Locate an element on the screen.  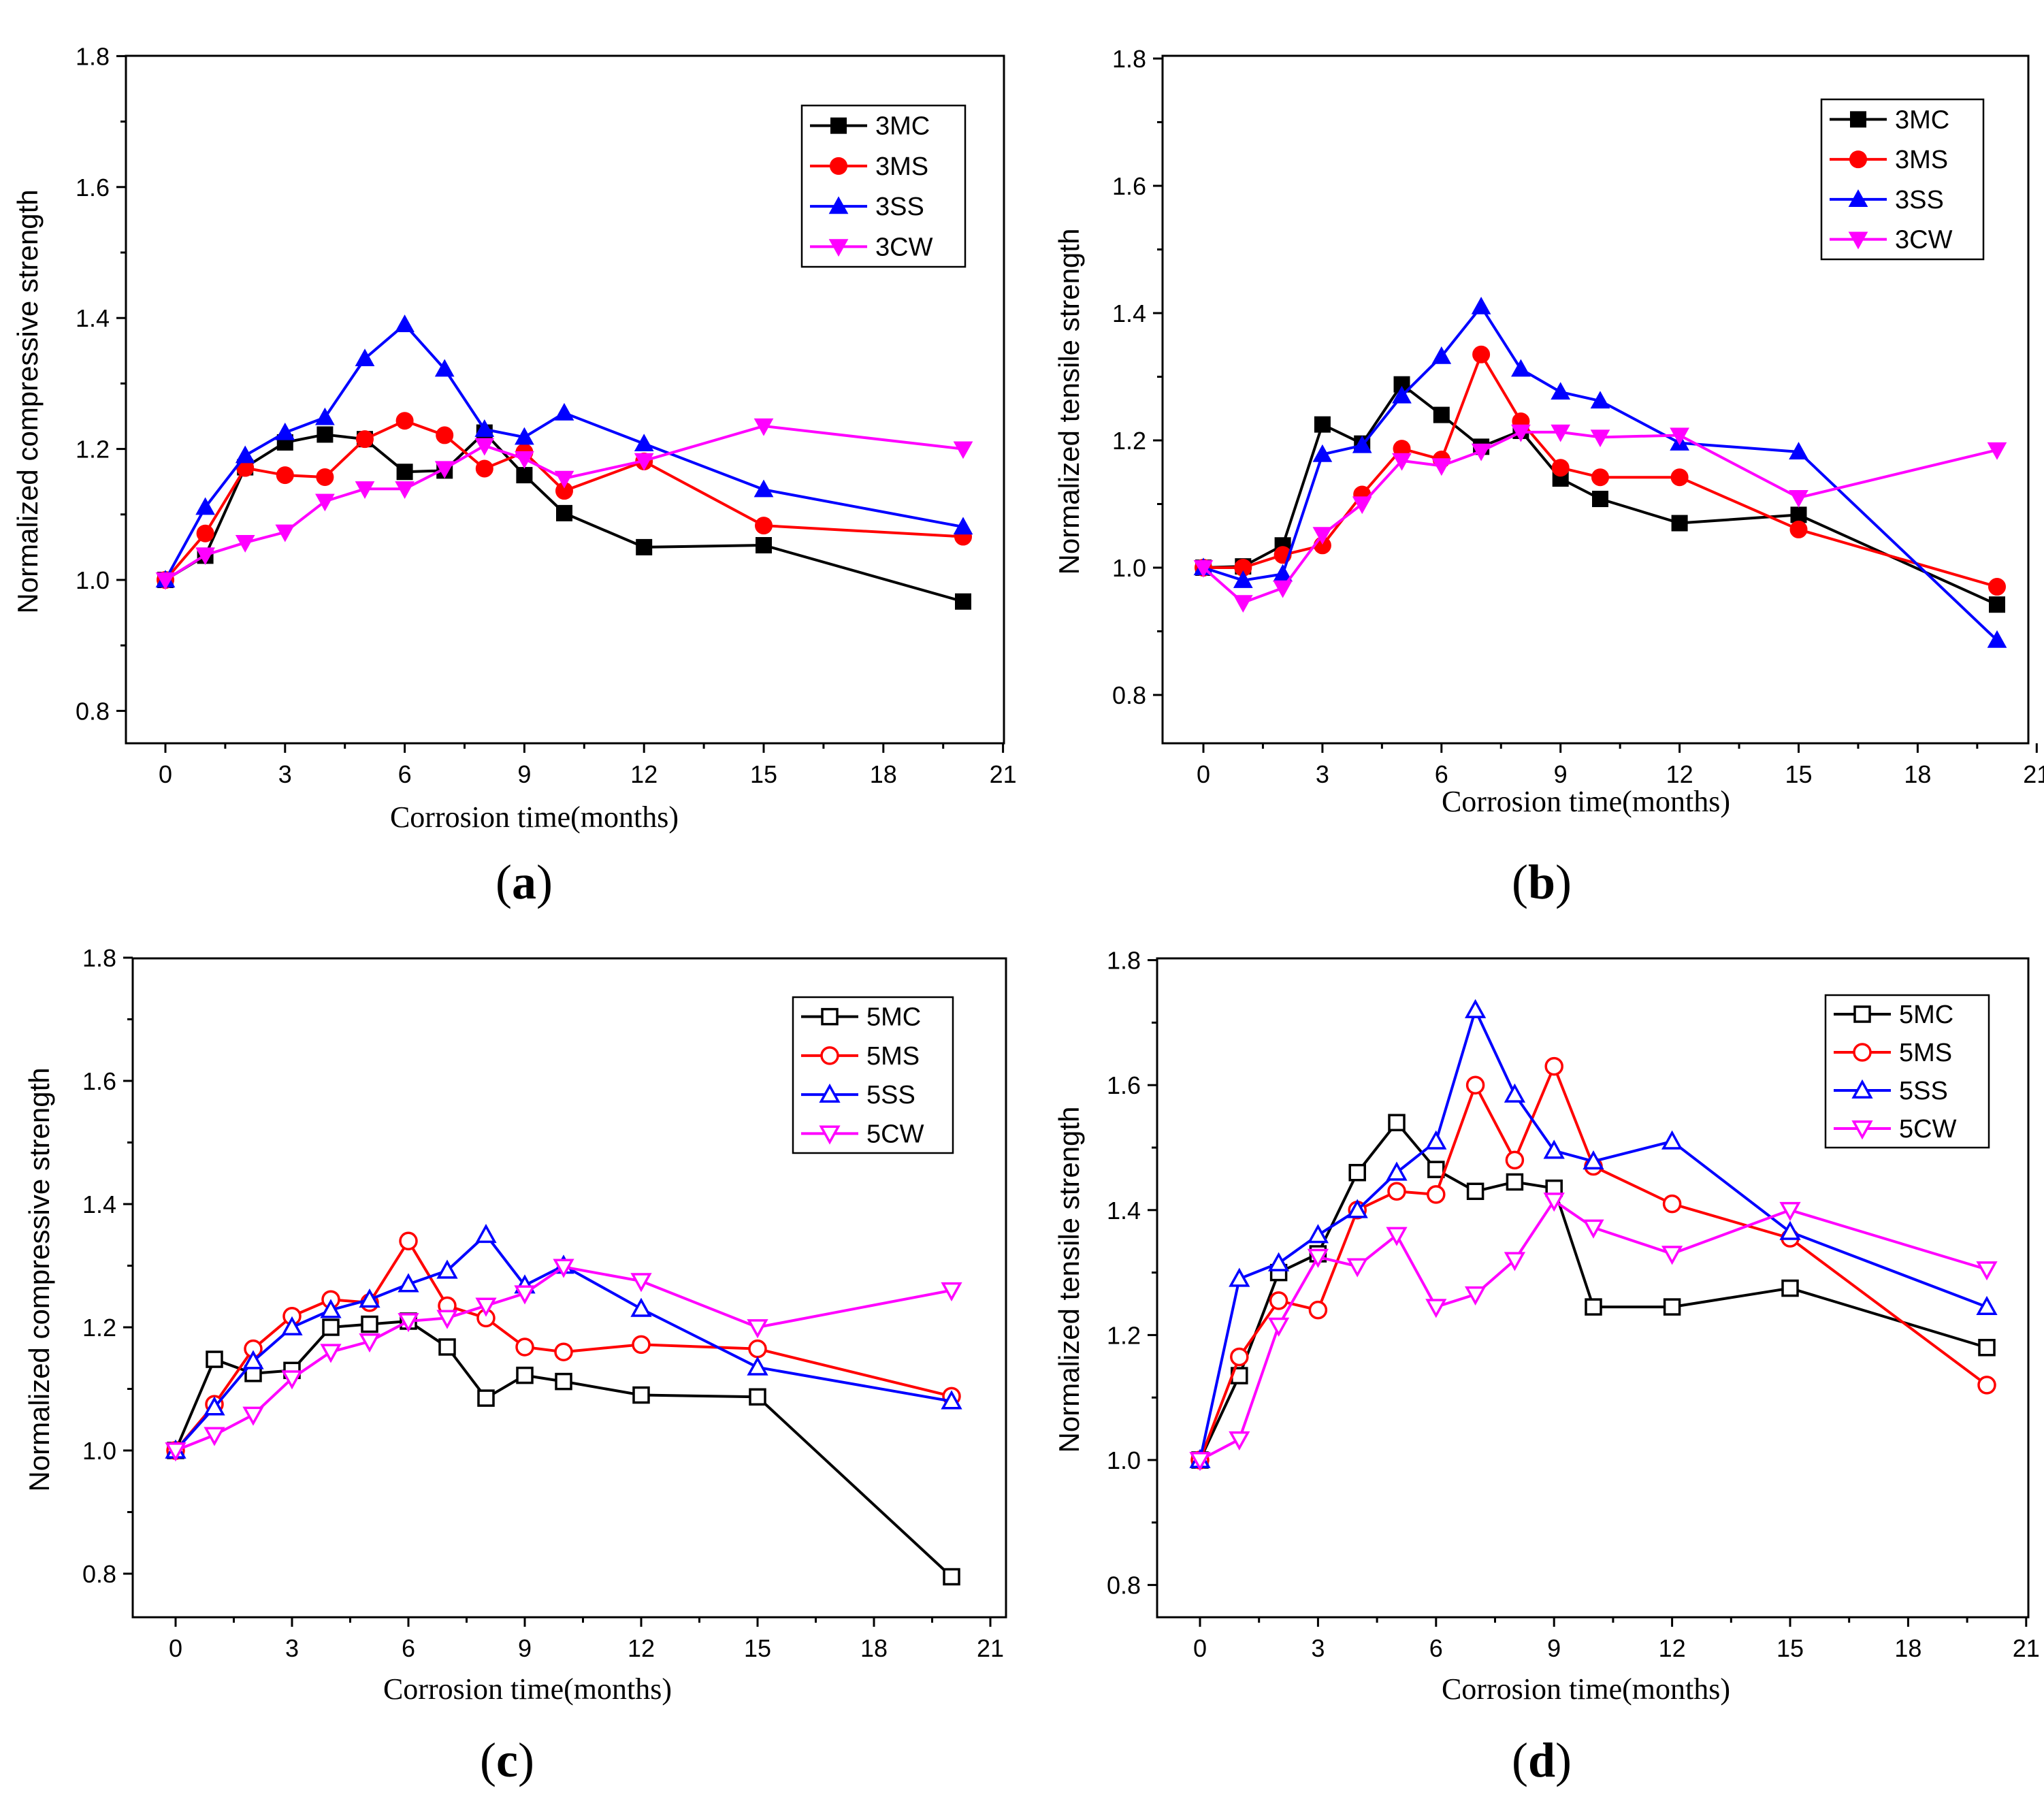
legend: 3MC 3MS 3SS 3CW is located at coordinates (883, 186).